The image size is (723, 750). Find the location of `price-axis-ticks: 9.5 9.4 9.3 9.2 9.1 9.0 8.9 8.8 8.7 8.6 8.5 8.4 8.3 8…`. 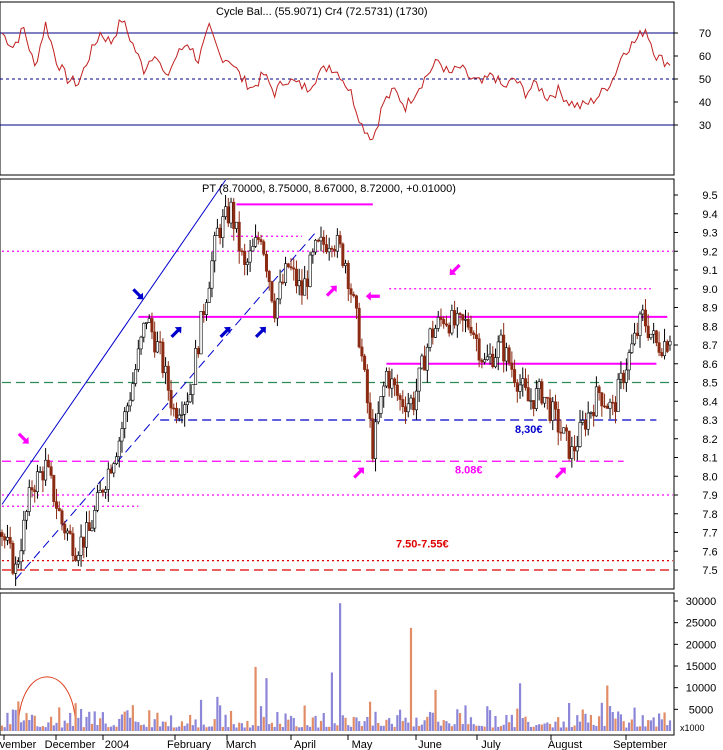

price-axis-ticks: 9.5 9.4 9.3 9.2 9.1 9.0 8.9 8.8 8.7 8.6 8.5 8.4 8.3 8… is located at coordinates (696, 383).